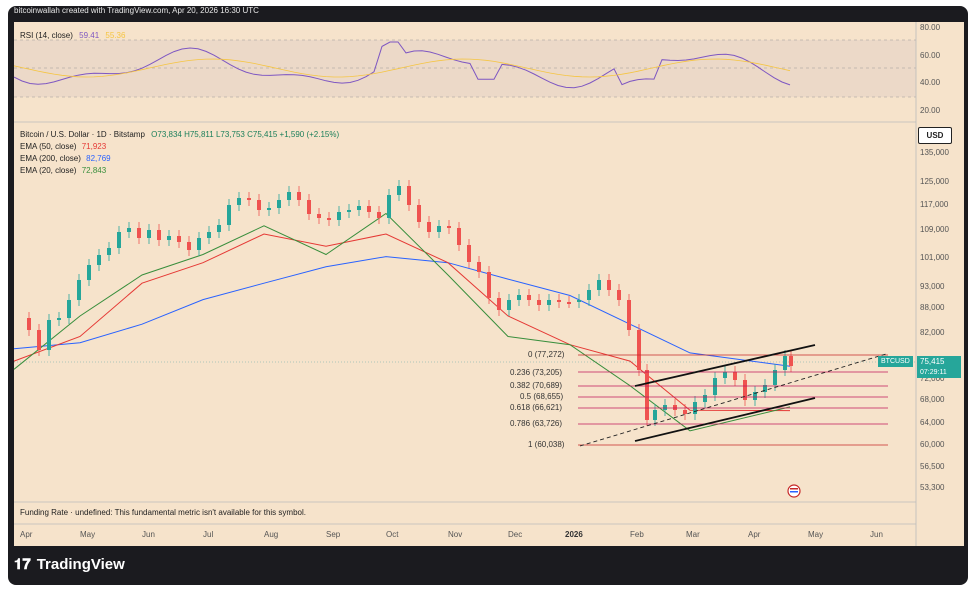 The image size is (976, 591). What do you see at coordinates (932, 444) in the screenshot?
I see `price-tick: 60,000` at bounding box center [932, 444].